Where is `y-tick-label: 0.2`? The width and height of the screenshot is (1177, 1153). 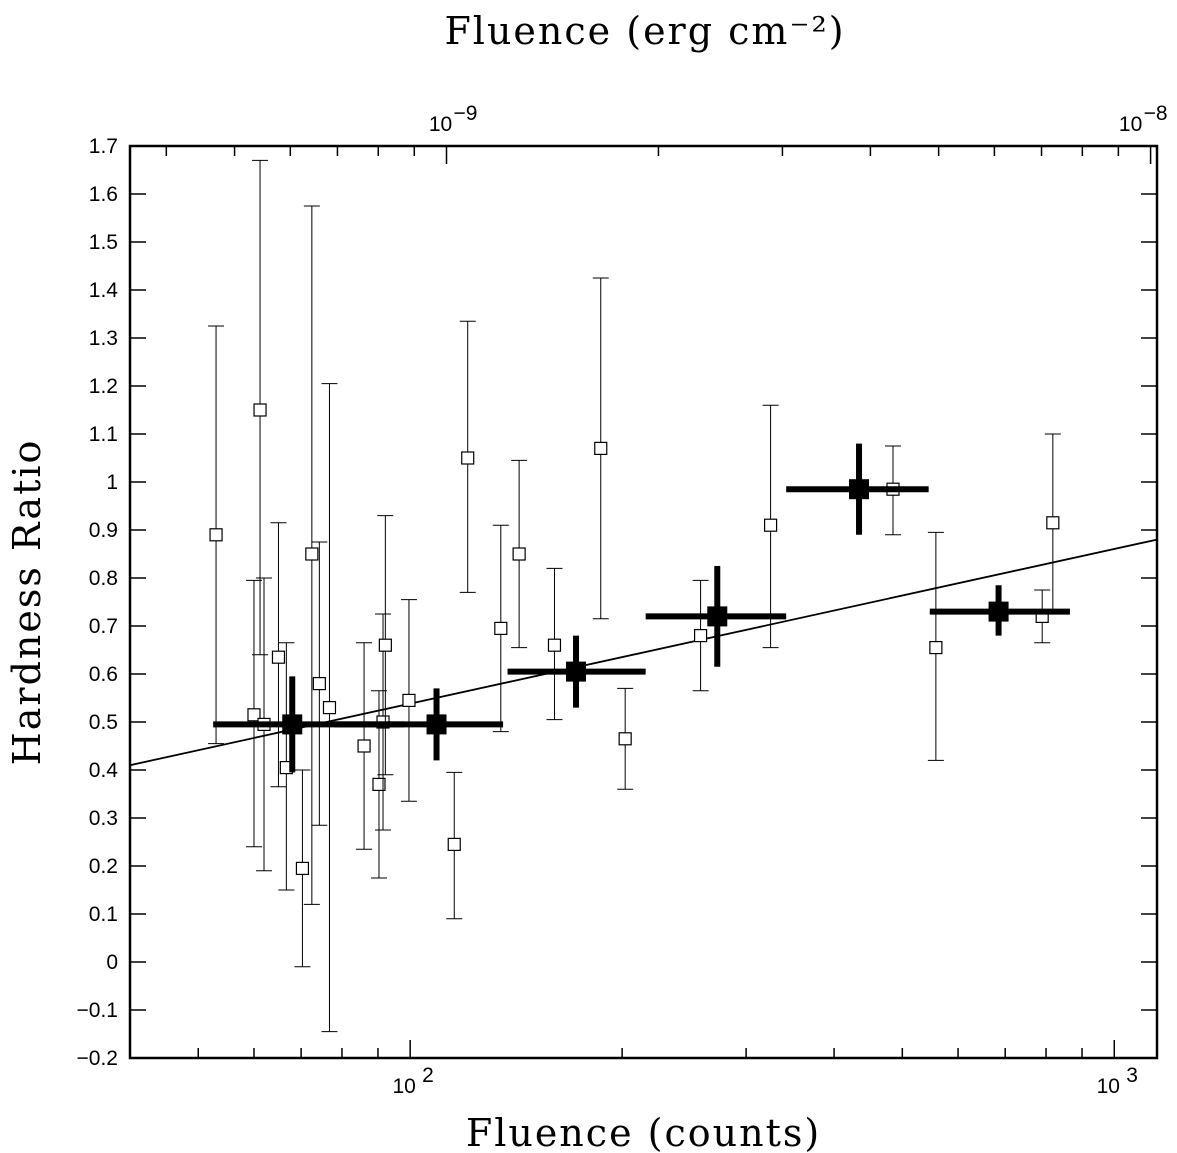
y-tick-label: 0.2 is located at coordinates (103, 866).